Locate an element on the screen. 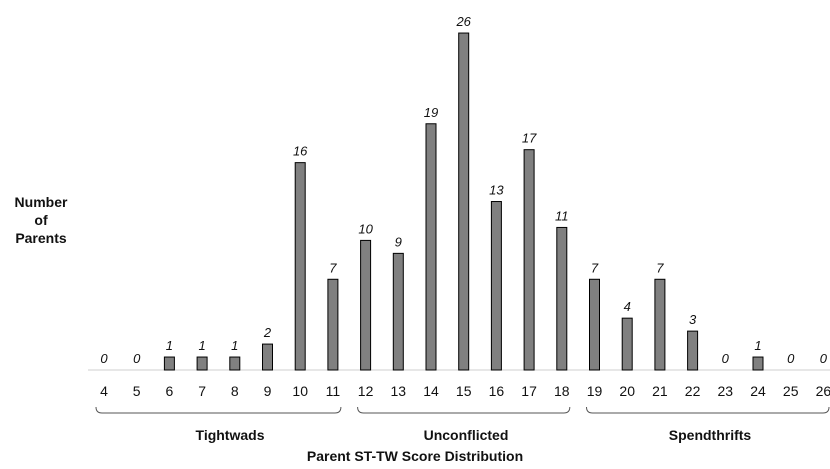  x-axis-title: Parent ST-TW Score Distribution is located at coordinates (415, 456).